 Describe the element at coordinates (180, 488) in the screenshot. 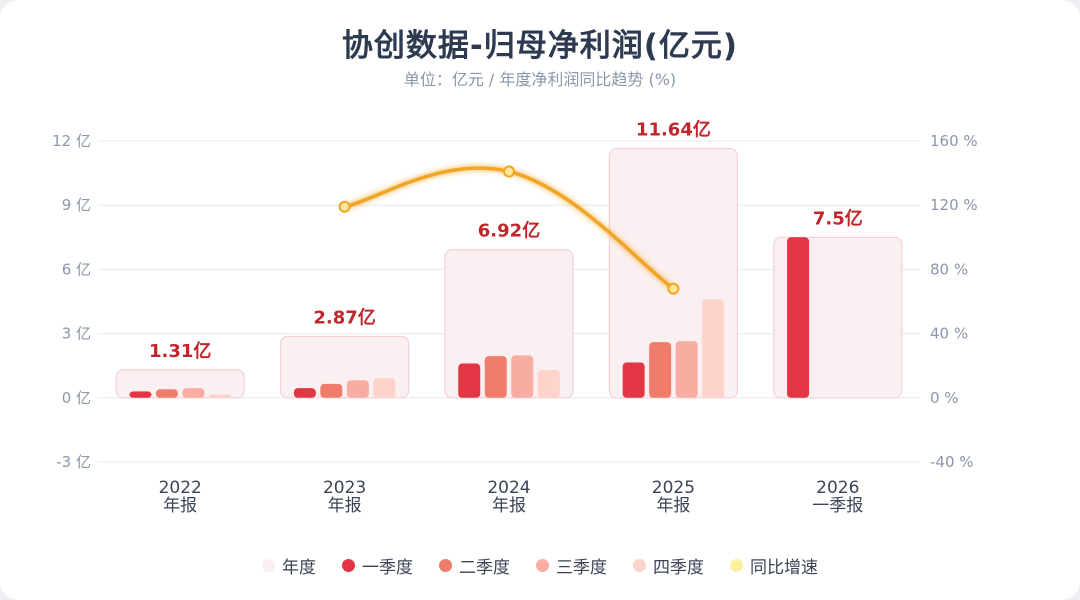

I see `x-tick-year: 2022` at that location.